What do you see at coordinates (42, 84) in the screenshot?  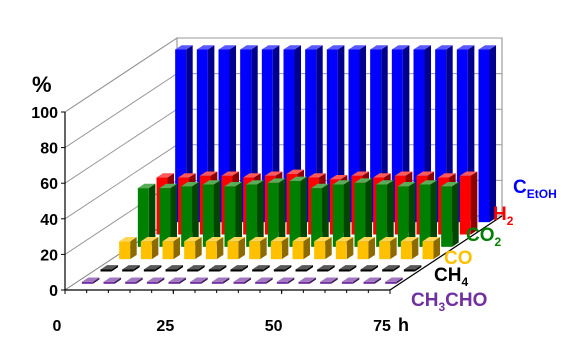 I see `y-axis-label: %` at bounding box center [42, 84].